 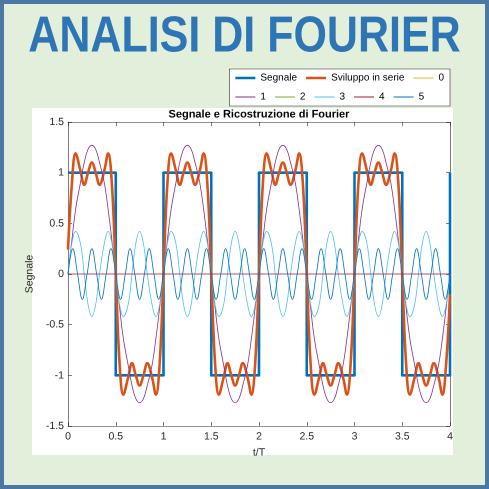 What do you see at coordinates (61, 274) in the screenshot?
I see `y-tick-label: 0` at bounding box center [61, 274].